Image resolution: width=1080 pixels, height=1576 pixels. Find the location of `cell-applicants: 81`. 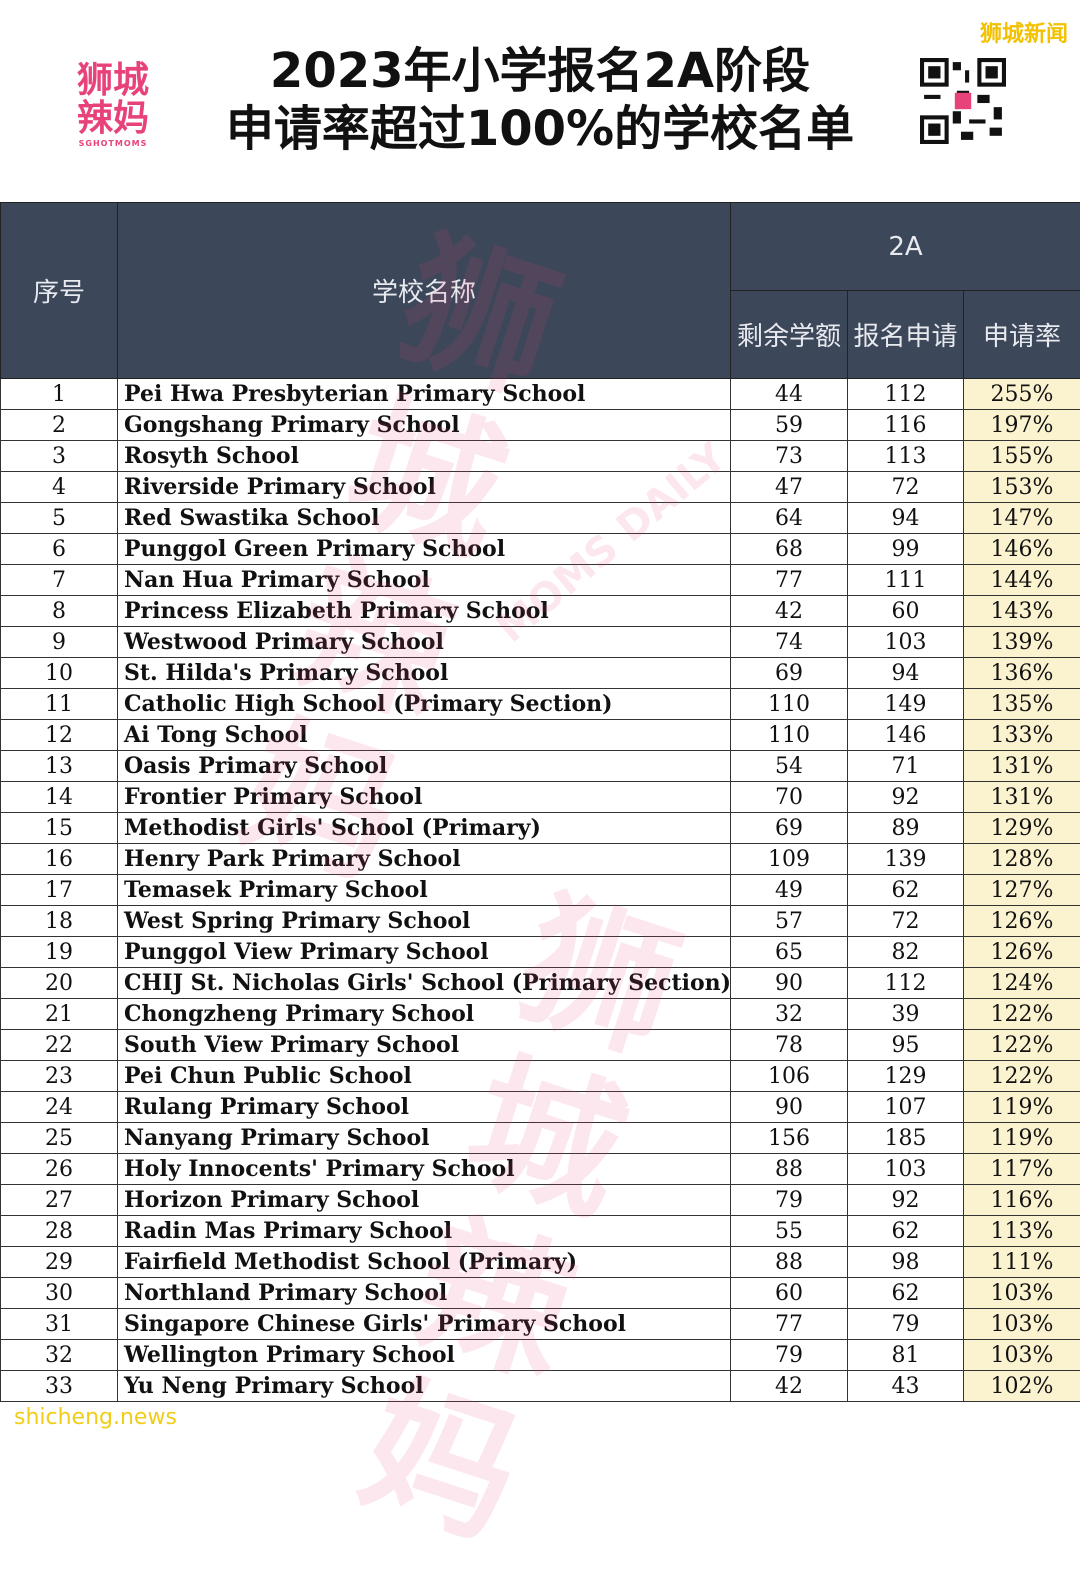

cell-applicants: 81 is located at coordinates (906, 1355).